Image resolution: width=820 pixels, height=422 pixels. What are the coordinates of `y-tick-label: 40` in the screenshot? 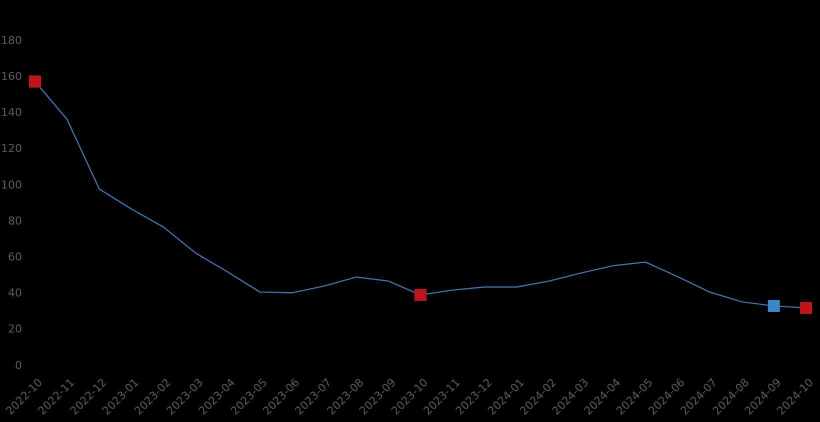 It's located at (15, 293).